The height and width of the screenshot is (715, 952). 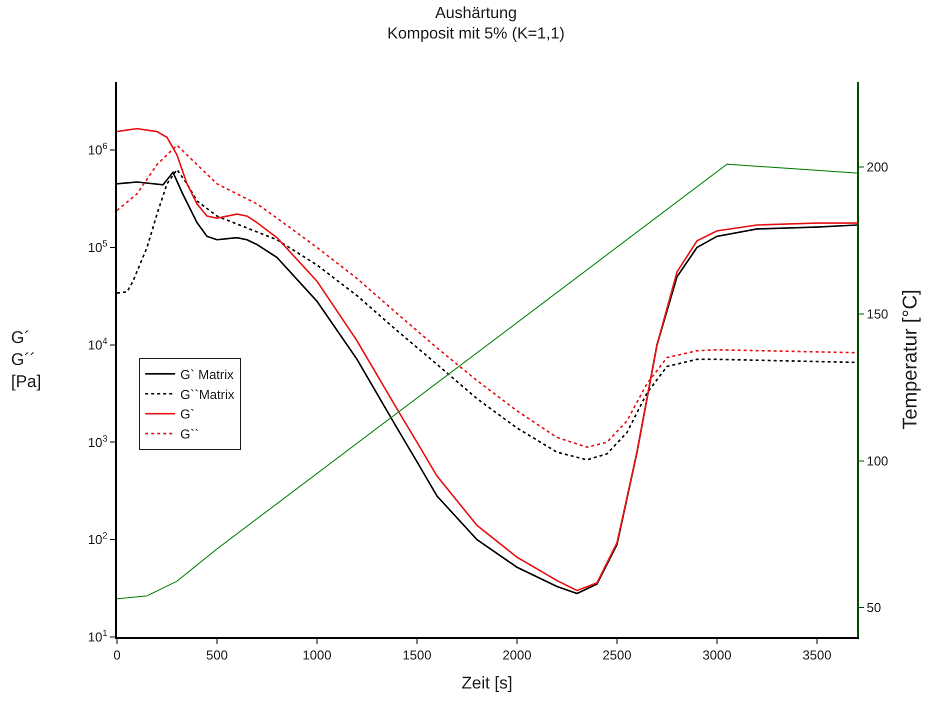 I want to click on legend-label: G` Matrix, so click(x=207, y=374).